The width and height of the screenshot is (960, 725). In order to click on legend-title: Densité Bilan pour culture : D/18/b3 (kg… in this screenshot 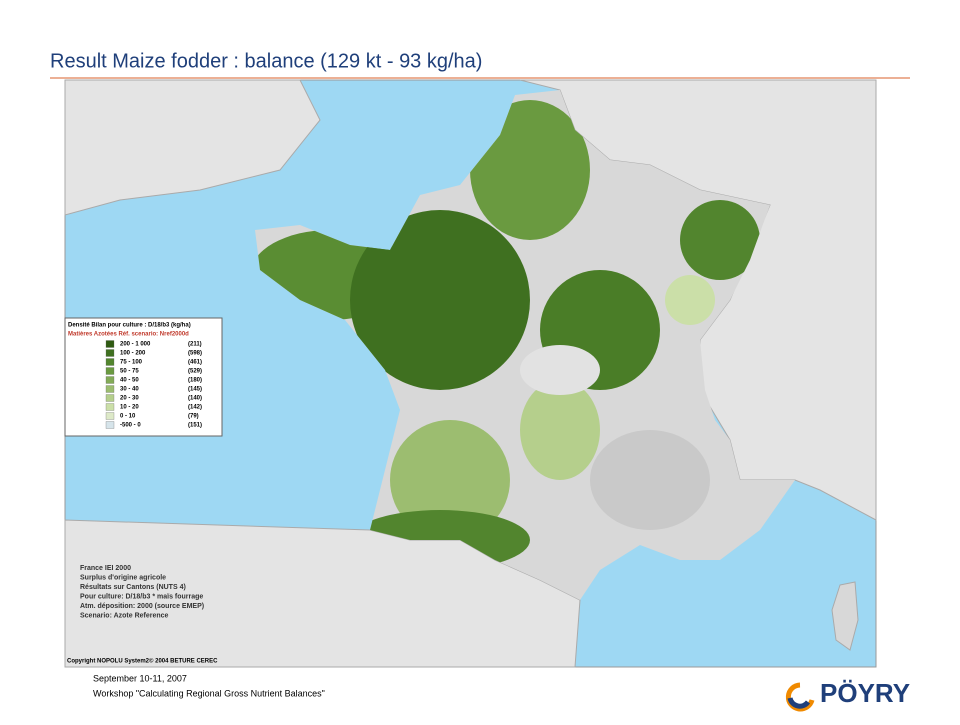, I will do `click(129, 326)`.